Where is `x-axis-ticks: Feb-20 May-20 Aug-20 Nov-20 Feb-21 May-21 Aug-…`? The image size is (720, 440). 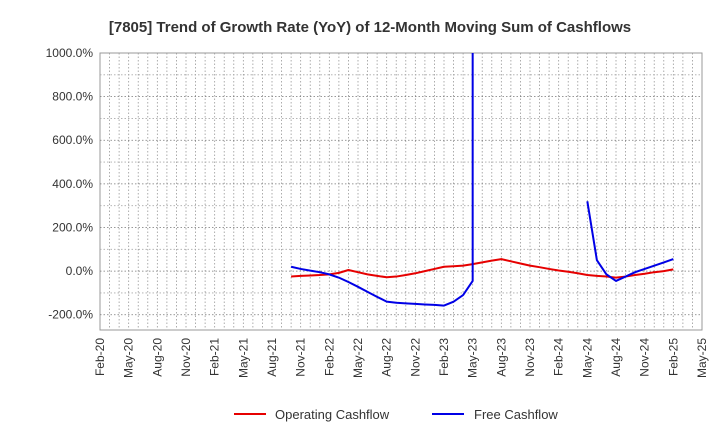 x-axis-ticks: Feb-20 May-20 Aug-20 Nov-20 Feb-21 May-21 Aug-… is located at coordinates (401, 358).